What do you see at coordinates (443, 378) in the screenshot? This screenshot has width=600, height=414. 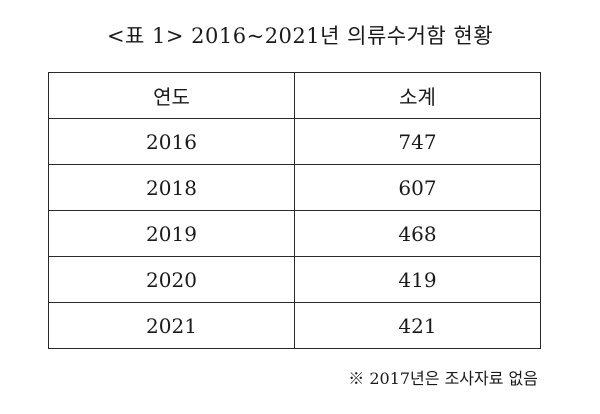 I see `footnote: ※ 2017년은 조사자료 없음` at bounding box center [443, 378].